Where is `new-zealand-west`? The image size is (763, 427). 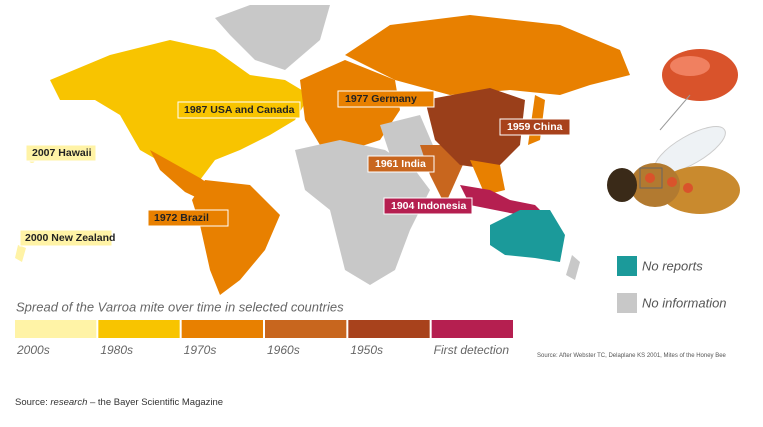
new-zealand-west is located at coordinates (20, 253).